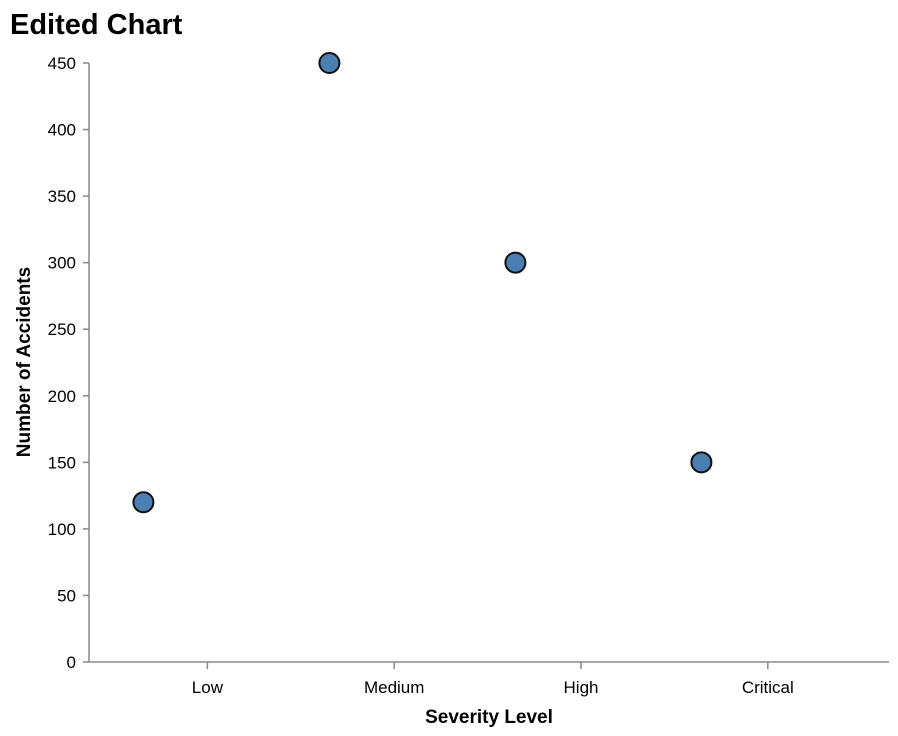 The height and width of the screenshot is (736, 898). I want to click on x-axis: Low Medium High Critical, so click(489, 679).